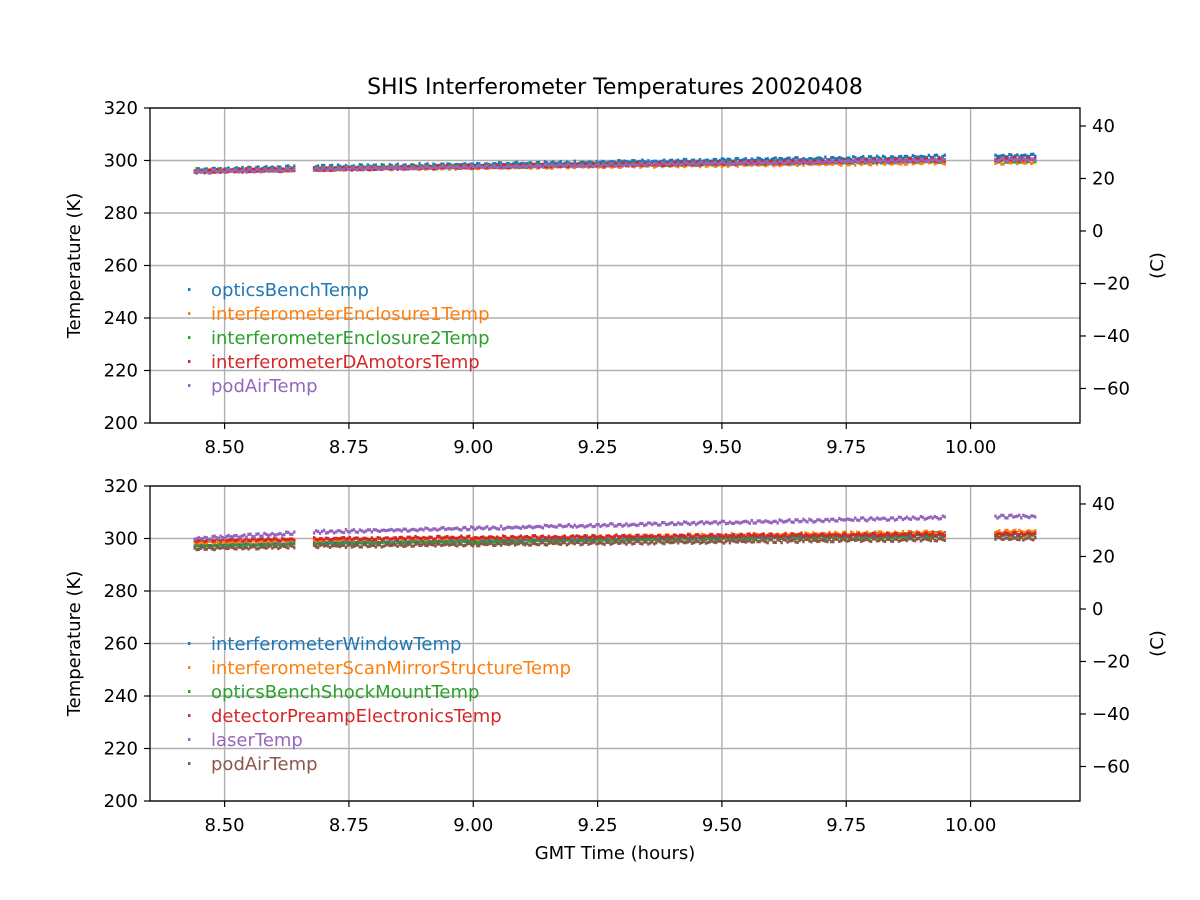 This screenshot has height=900, width=1200. What do you see at coordinates (121, 108) in the screenshot?
I see `y-tick-label: 320` at bounding box center [121, 108].